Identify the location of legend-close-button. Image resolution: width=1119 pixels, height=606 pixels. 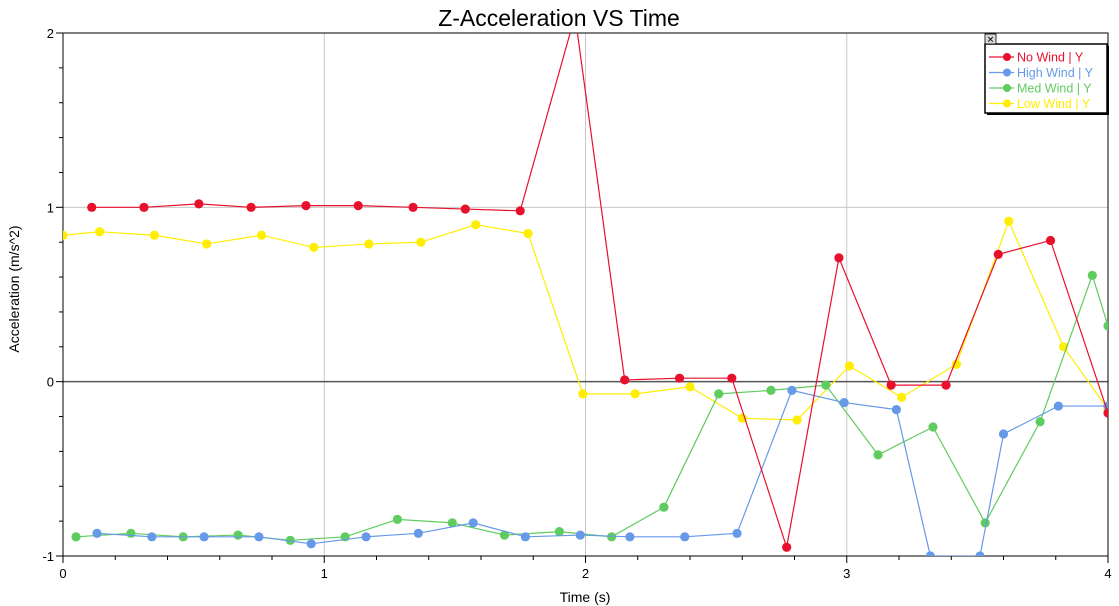
(990, 39).